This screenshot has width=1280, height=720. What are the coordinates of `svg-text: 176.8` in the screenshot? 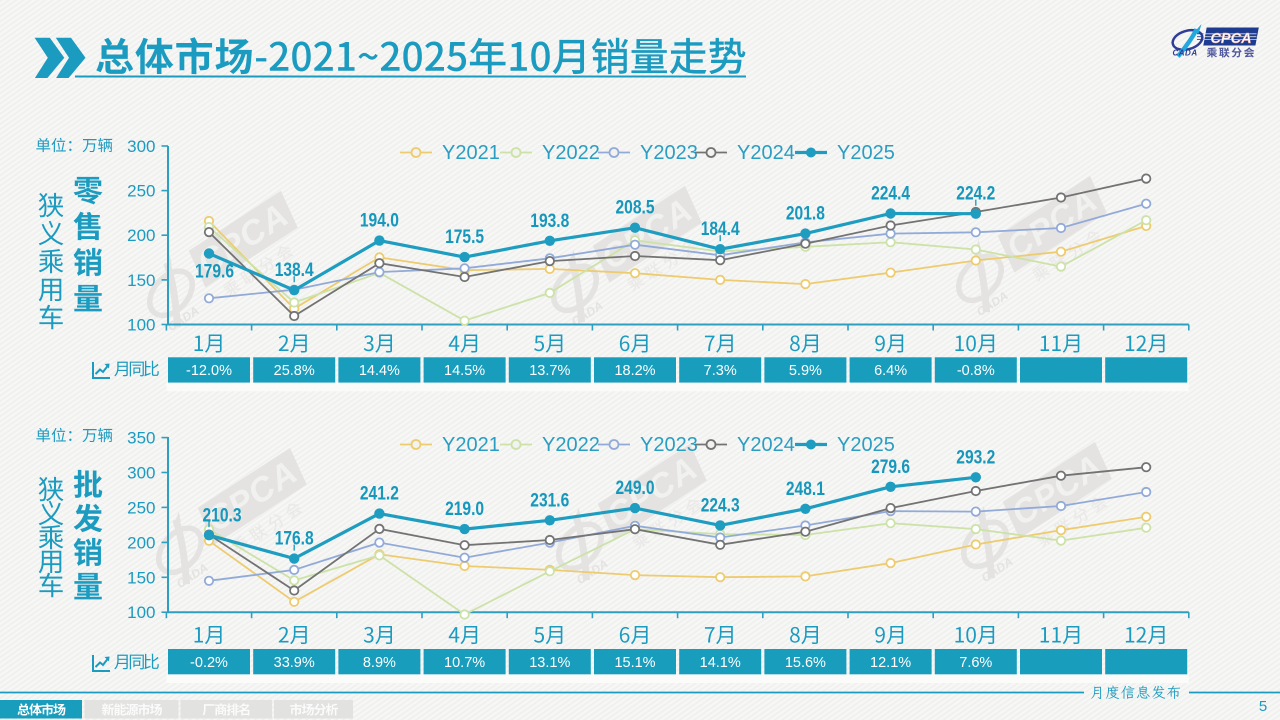 It's located at (294, 539).